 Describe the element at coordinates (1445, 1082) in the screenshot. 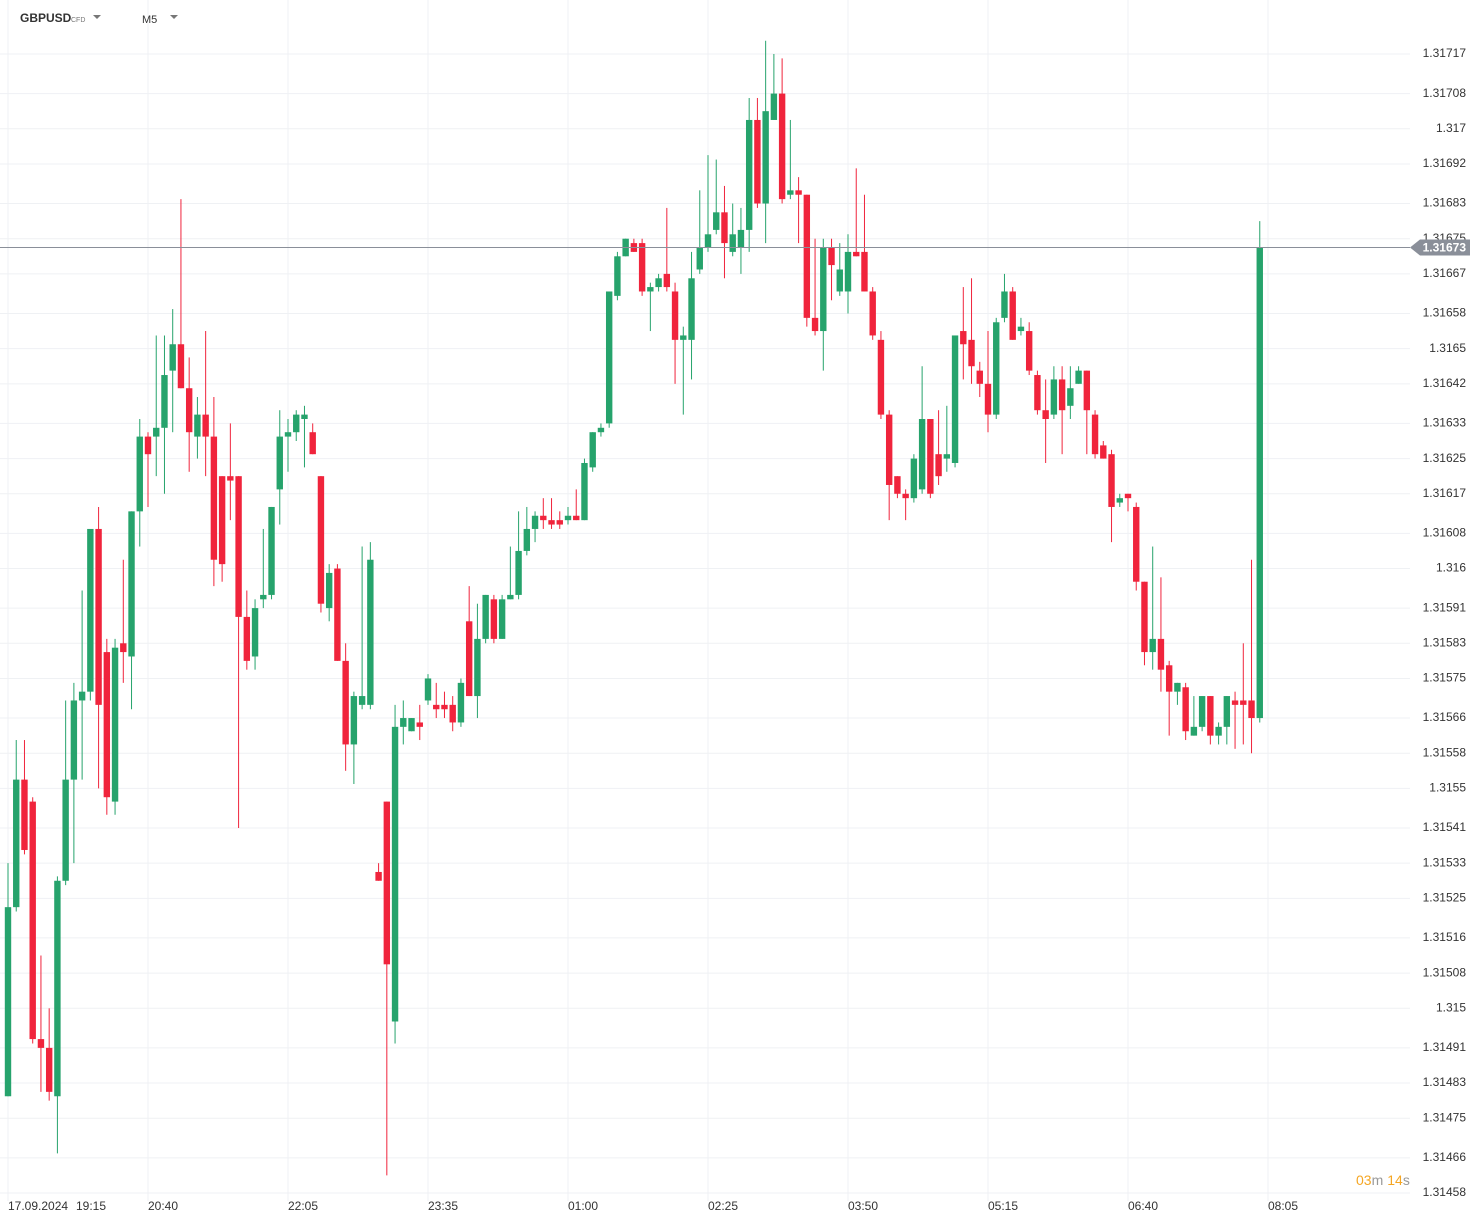

I see `y-tick-label: 1.31483` at that location.